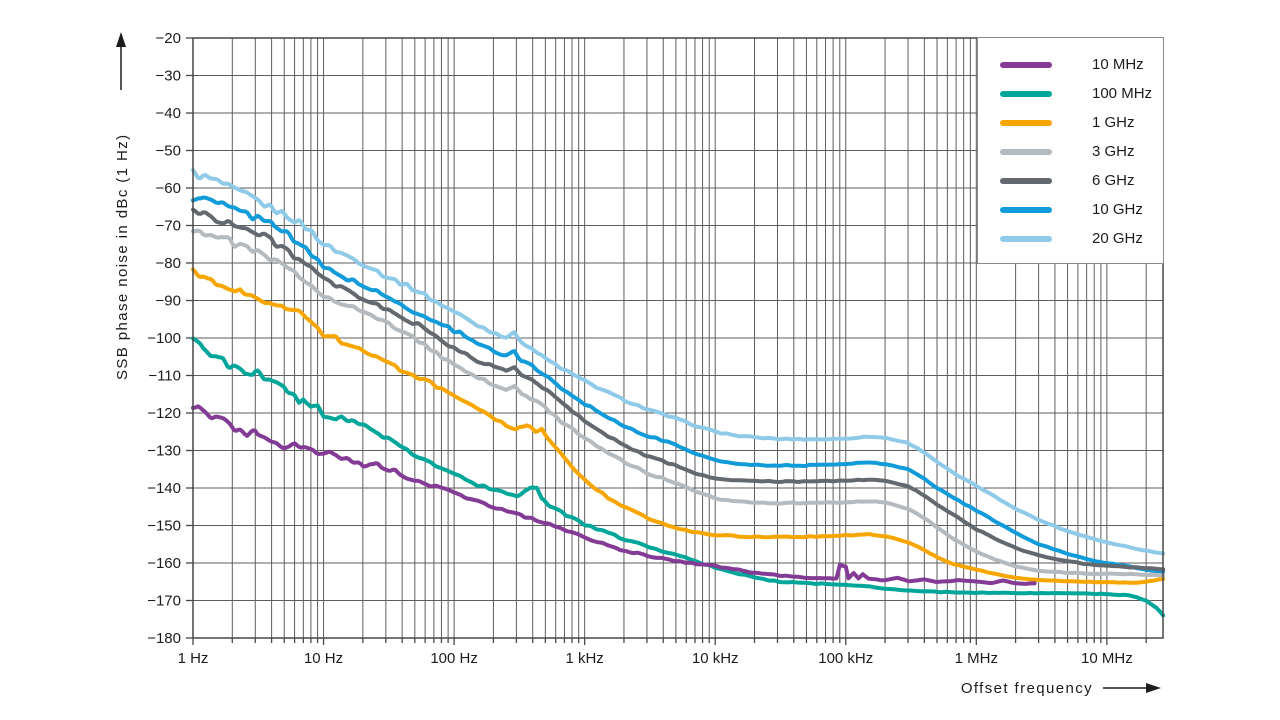 This screenshot has height=720, width=1280. I want to click on y-tick-label: −80, so click(168, 263).